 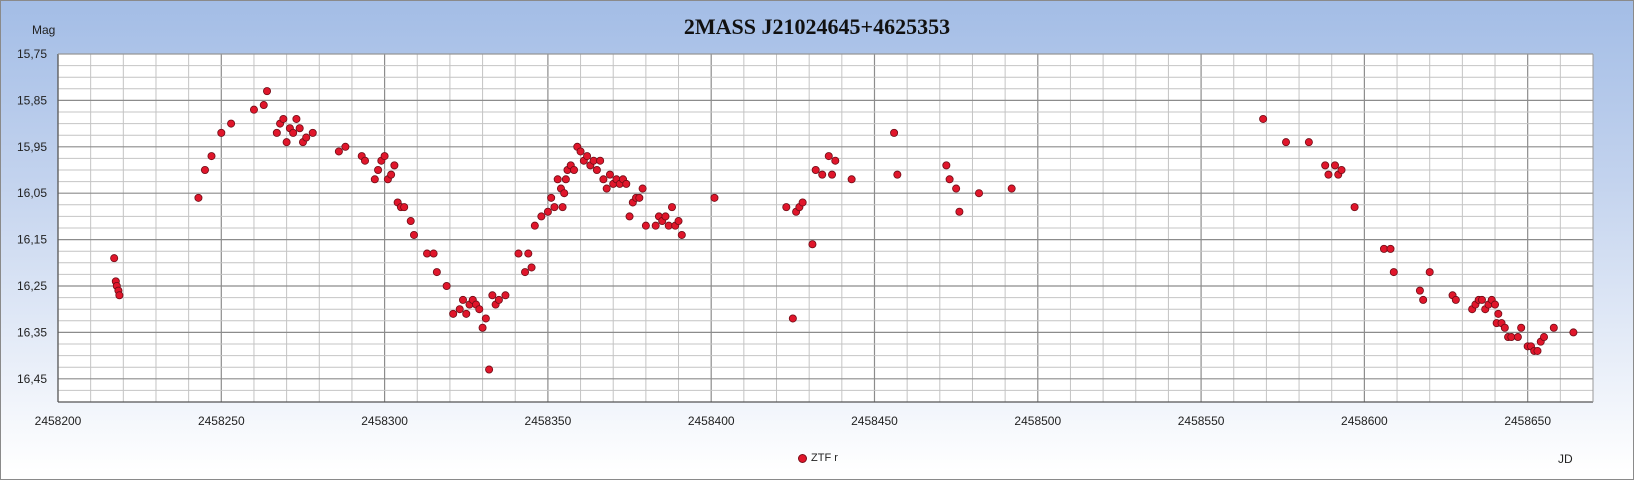 What do you see at coordinates (1201, 421) in the screenshot?
I see `x-tick-label: 2458550` at bounding box center [1201, 421].